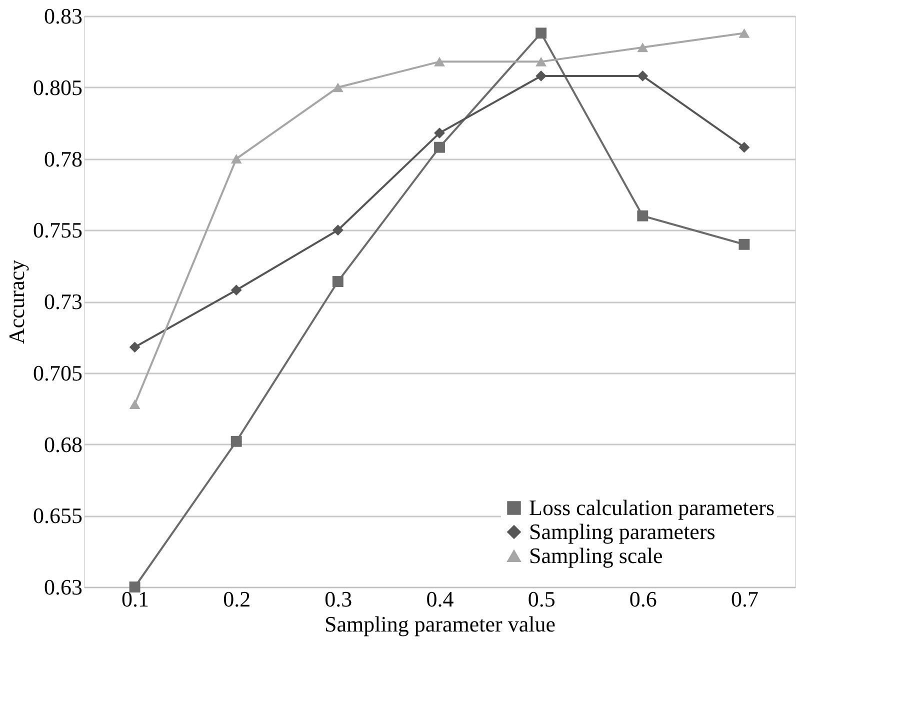  I want to click on x-tick-label: 0.6, so click(643, 599).